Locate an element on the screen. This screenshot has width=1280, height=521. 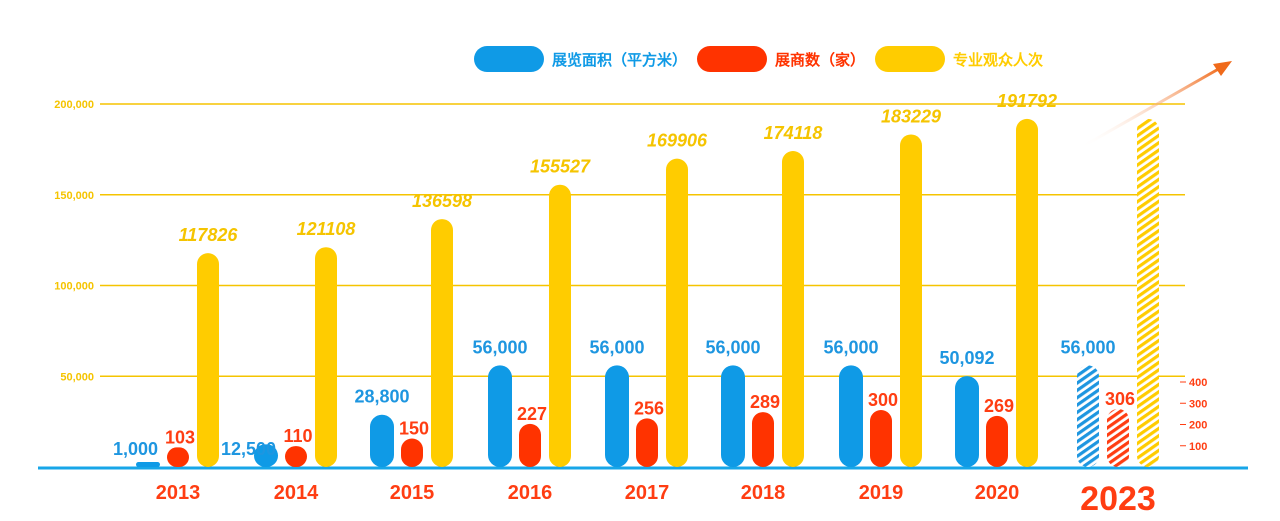
x-tick-label-2018: 2018 is located at coordinates (763, 493).